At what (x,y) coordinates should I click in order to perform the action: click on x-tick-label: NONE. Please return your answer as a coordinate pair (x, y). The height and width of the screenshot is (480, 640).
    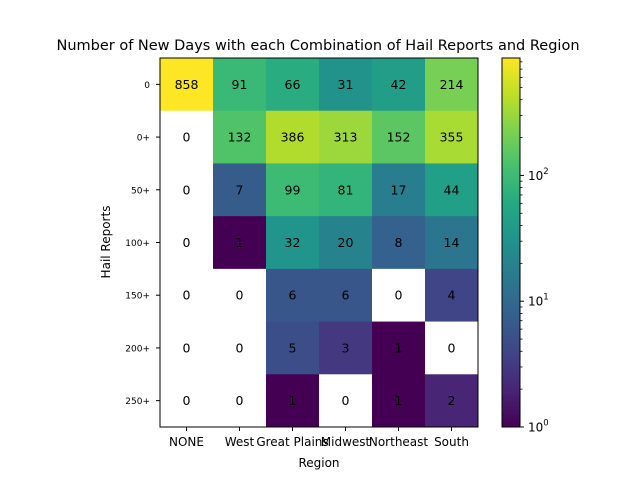
    Looking at the image, I should click on (186, 442).